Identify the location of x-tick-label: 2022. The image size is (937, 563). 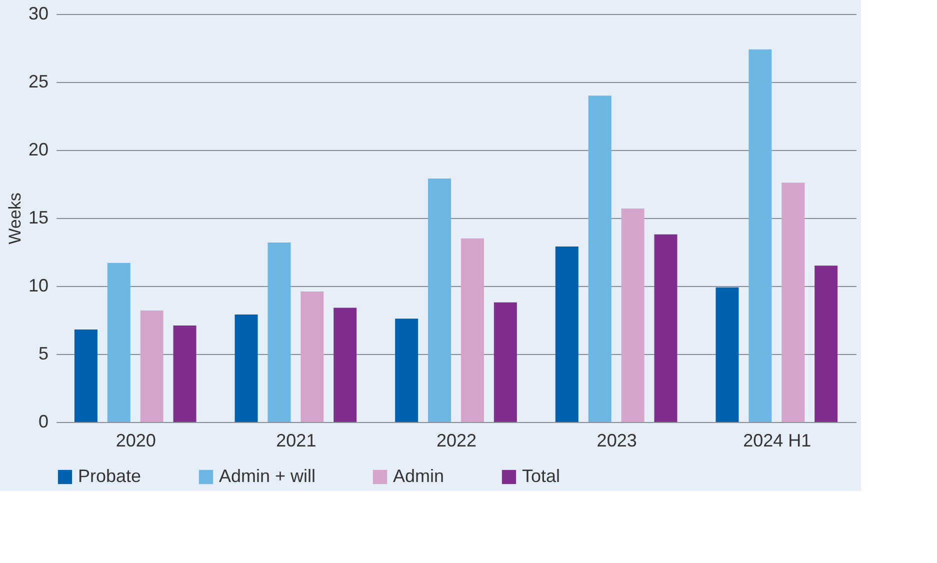
(456, 440).